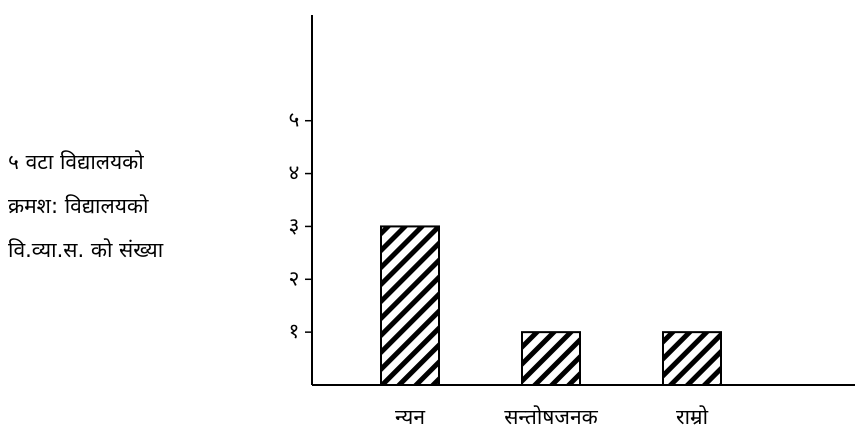 The image size is (859, 437). I want to click on y-axis-label: ५ वटा विद्यालयको, so click(76, 162).